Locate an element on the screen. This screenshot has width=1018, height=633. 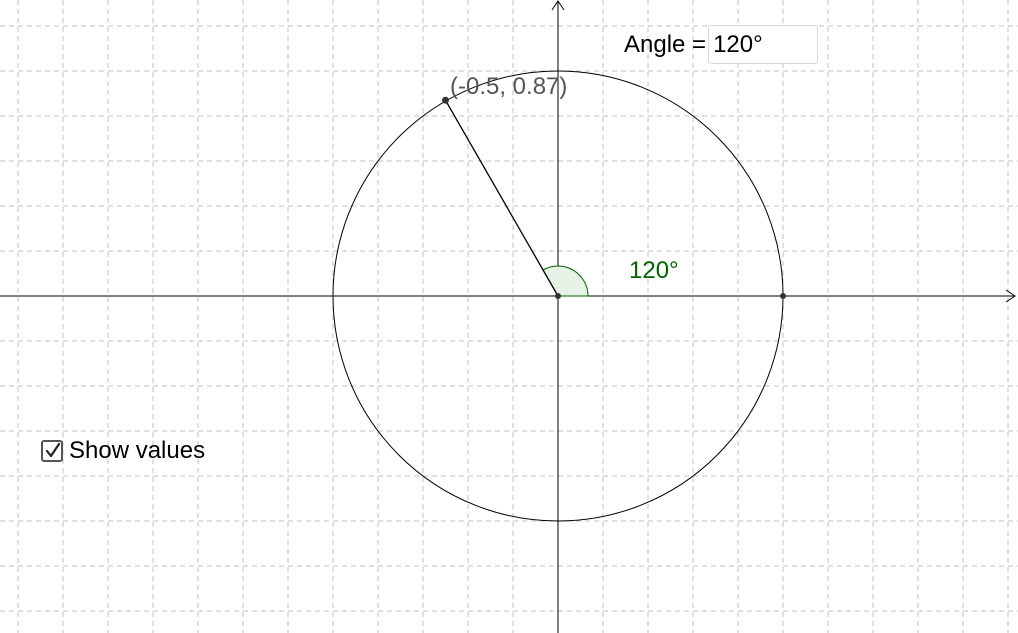
angle-input is located at coordinates (763, 44).